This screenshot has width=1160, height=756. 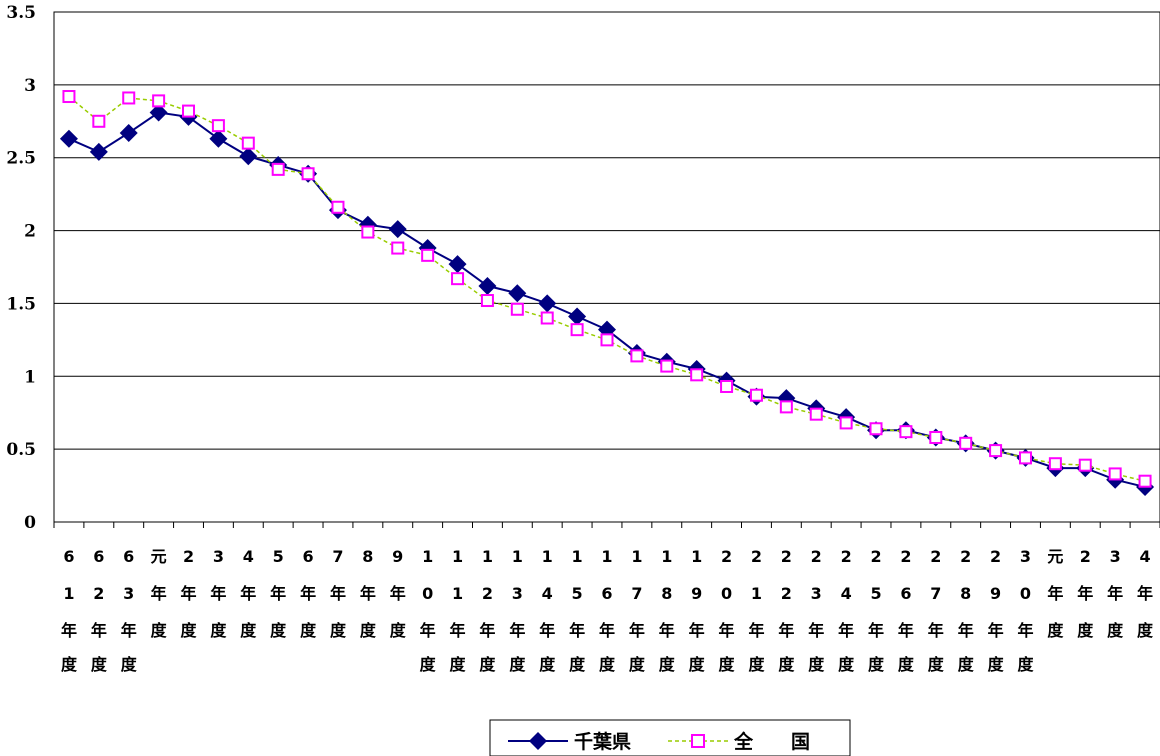 What do you see at coordinates (128, 556) in the screenshot?
I see `x-tick-label-char: 6` at bounding box center [128, 556].